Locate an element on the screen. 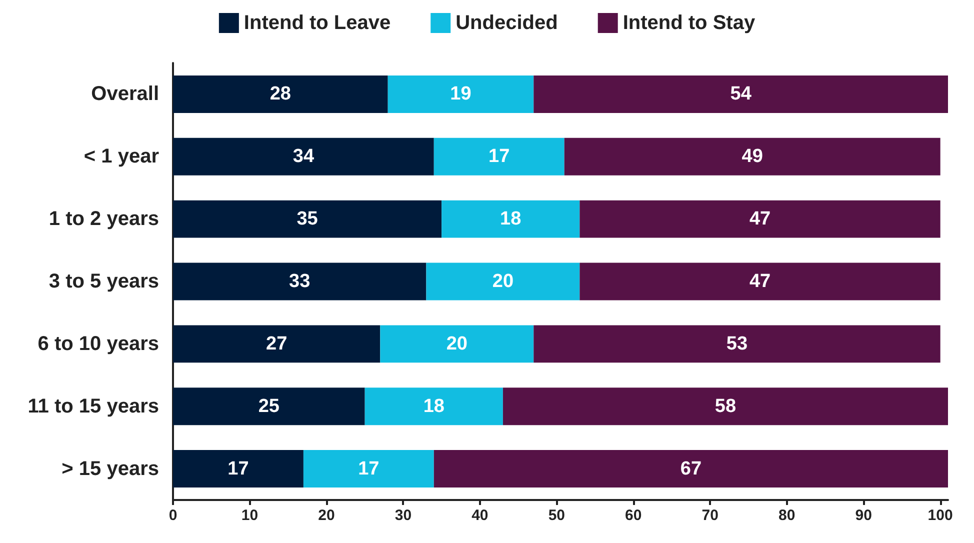 This screenshot has height=543, width=974. data-label: 34 is located at coordinates (303, 157).